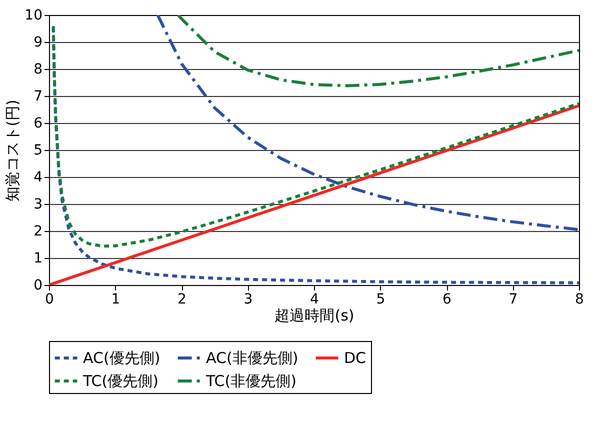 The width and height of the screenshot is (614, 421). What do you see at coordinates (33, 16) in the screenshot?
I see `y-tick-label: 10` at bounding box center [33, 16].